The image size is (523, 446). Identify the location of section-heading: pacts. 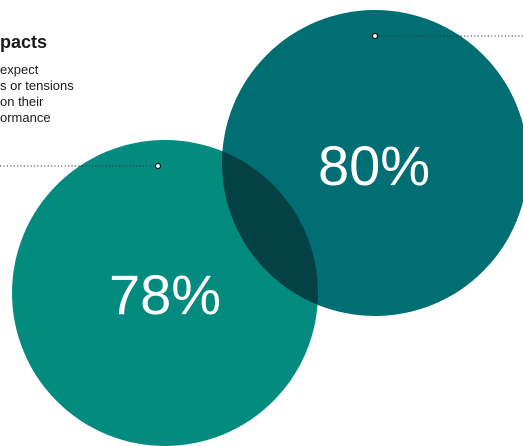
(24, 42).